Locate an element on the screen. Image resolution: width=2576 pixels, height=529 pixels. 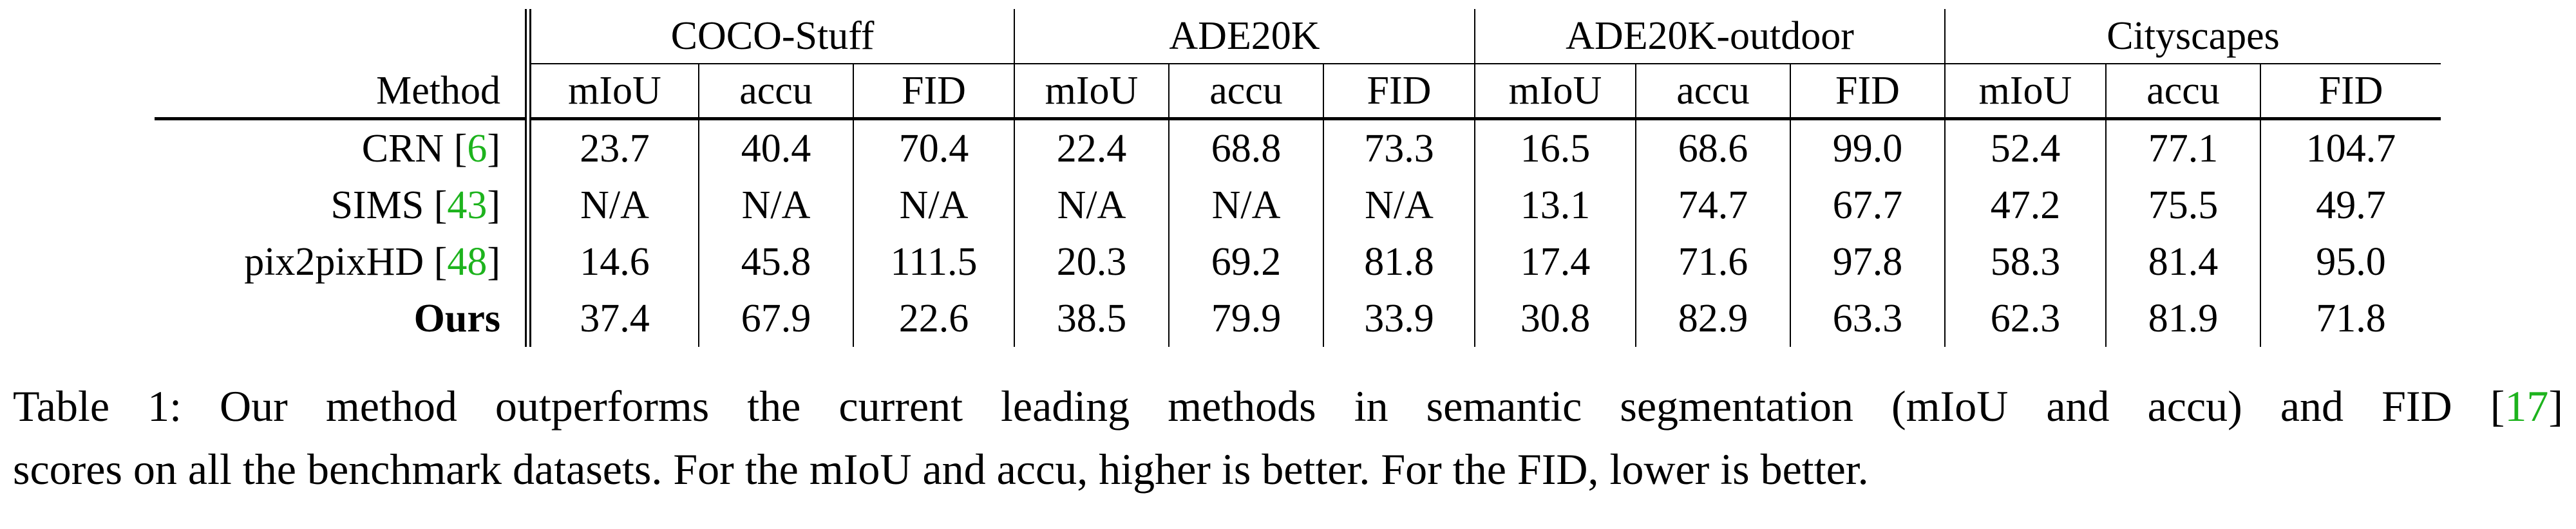
group-header-ade20k-outdoor: ADE20K-outdoor is located at coordinates (1710, 36).